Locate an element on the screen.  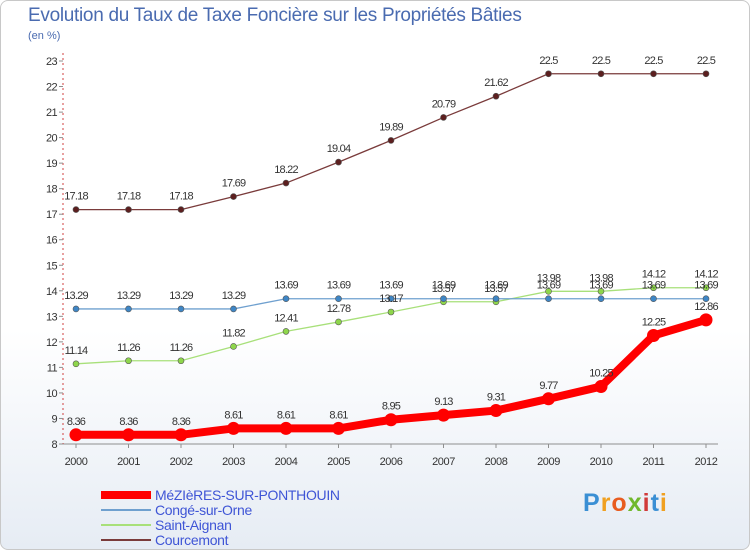
logo-letter: x is located at coordinates (635, 503).